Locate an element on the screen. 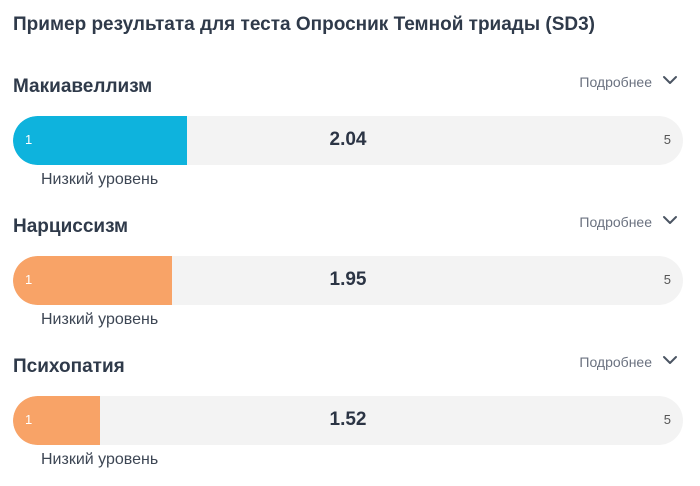  scale-name: Макиавеллизм is located at coordinates (83, 86).